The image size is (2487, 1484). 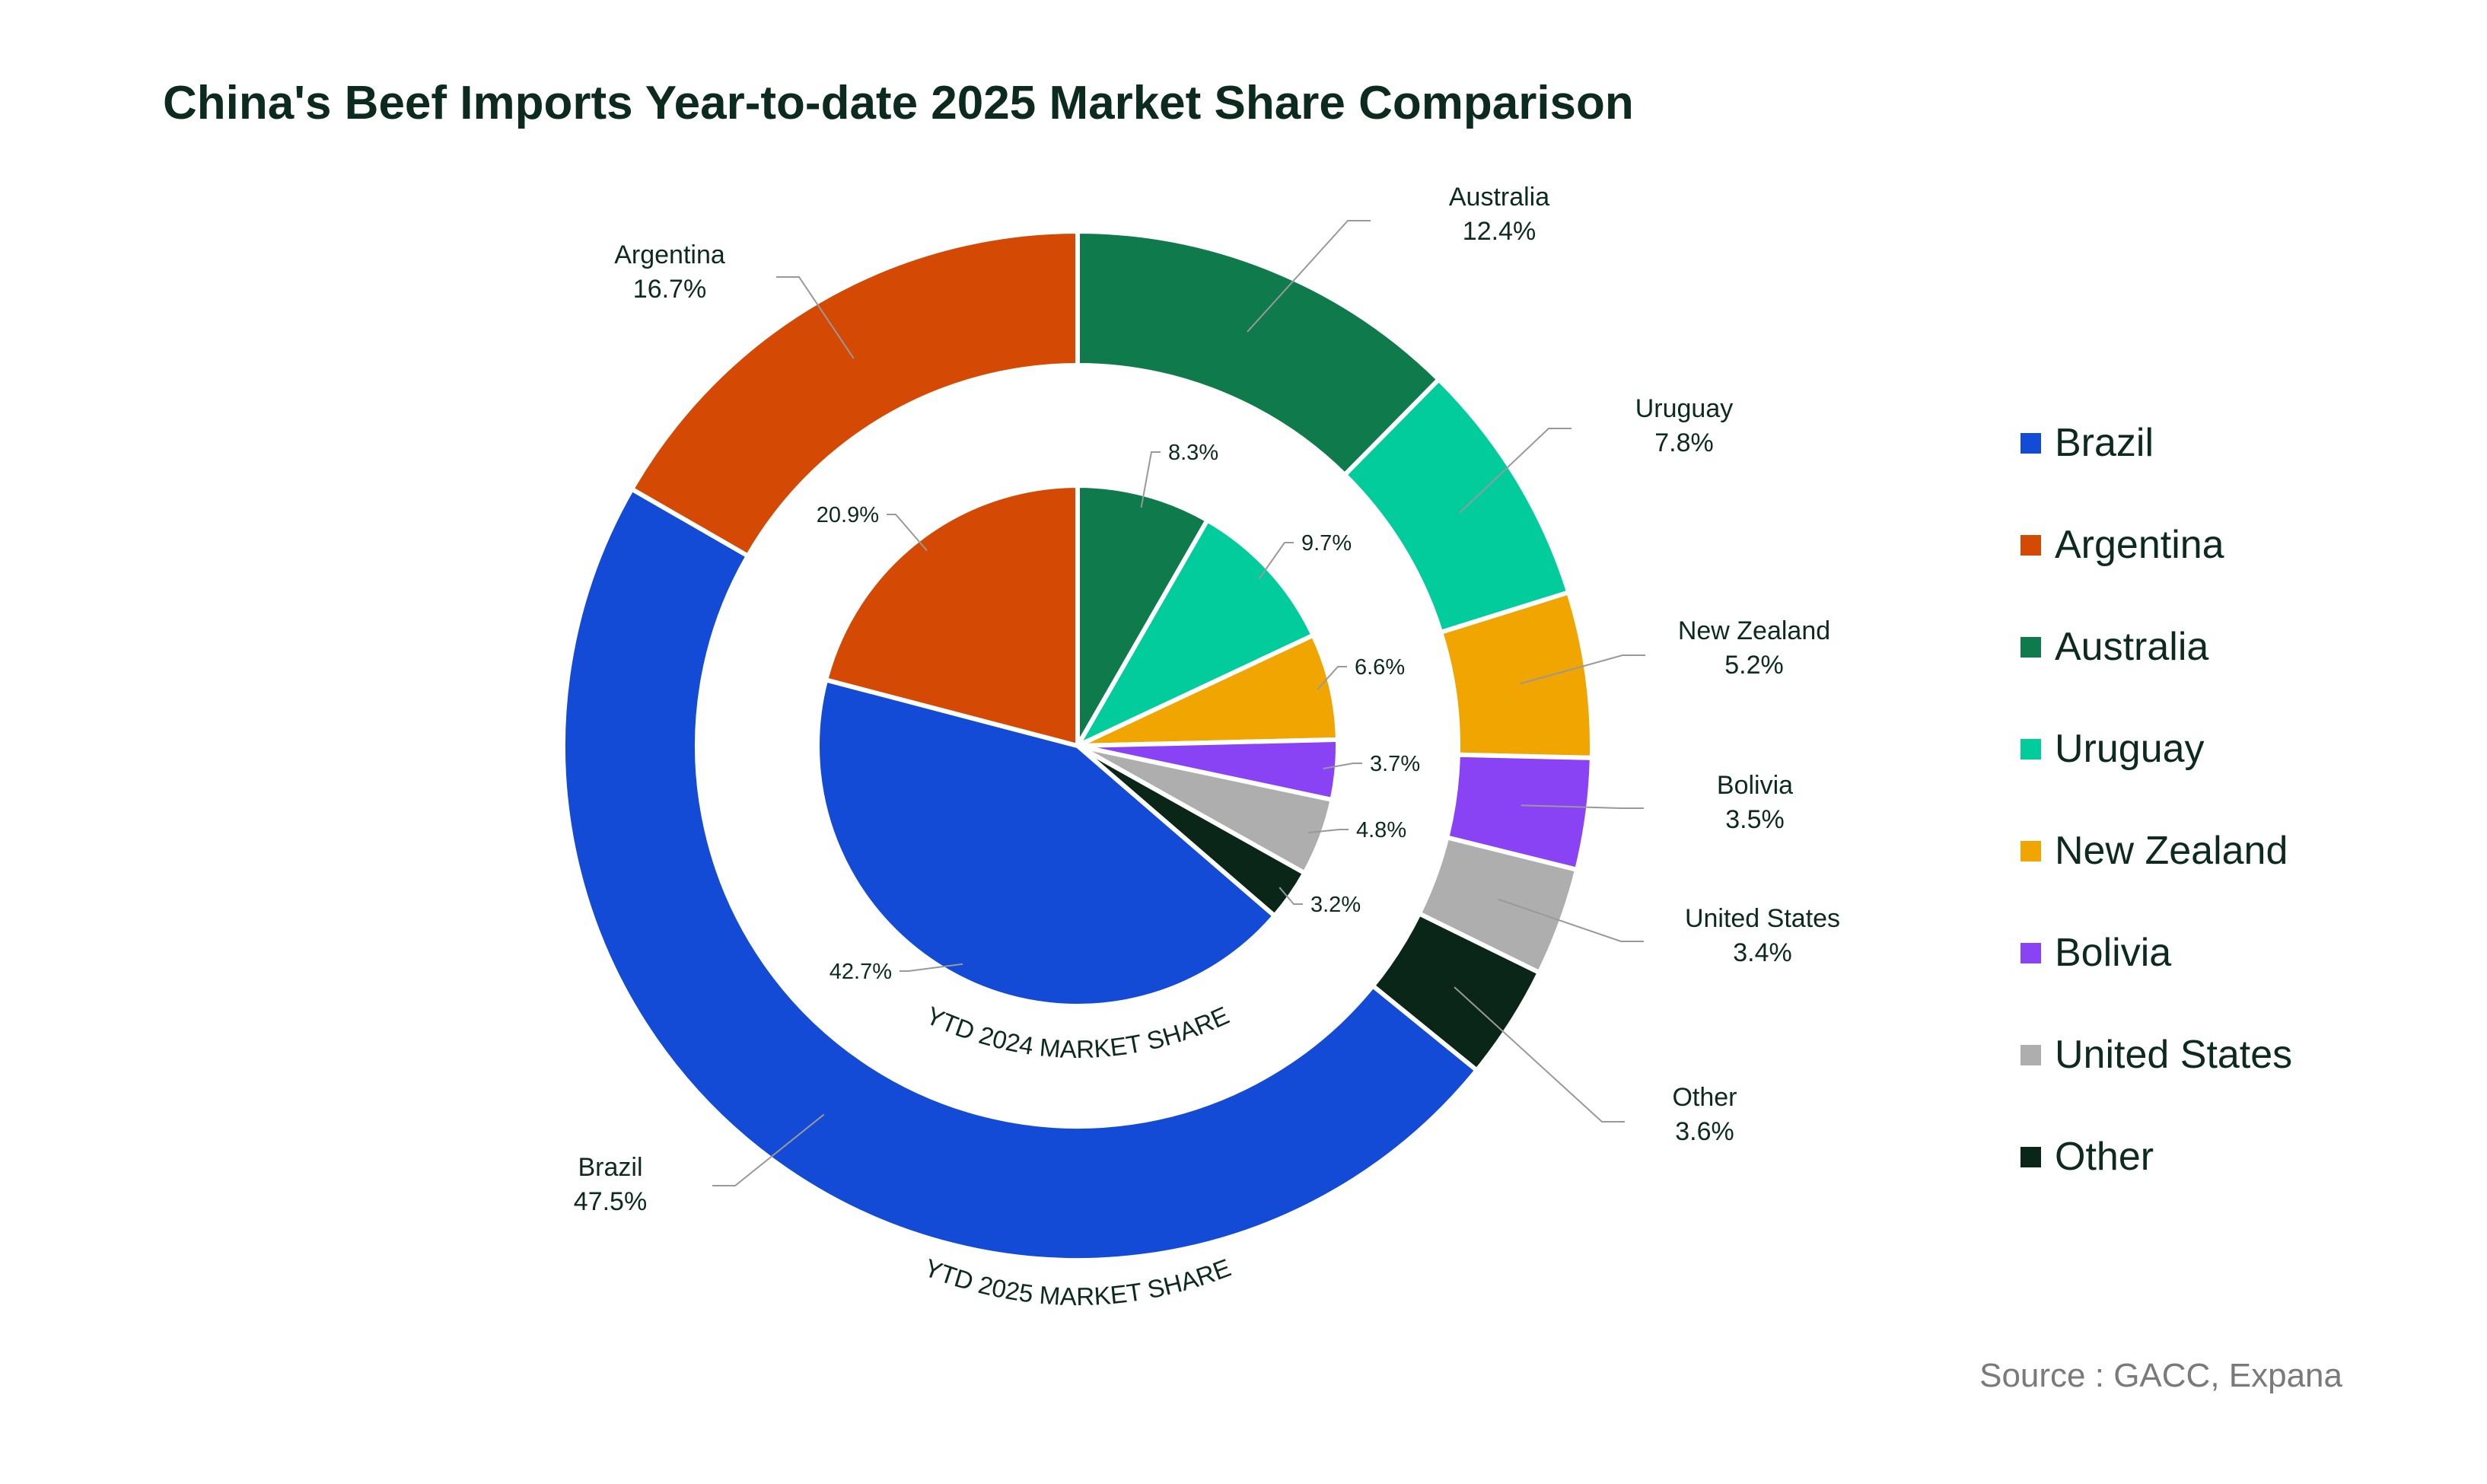 I want to click on inner-slice-new-zealand, so click(x=1207, y=690).